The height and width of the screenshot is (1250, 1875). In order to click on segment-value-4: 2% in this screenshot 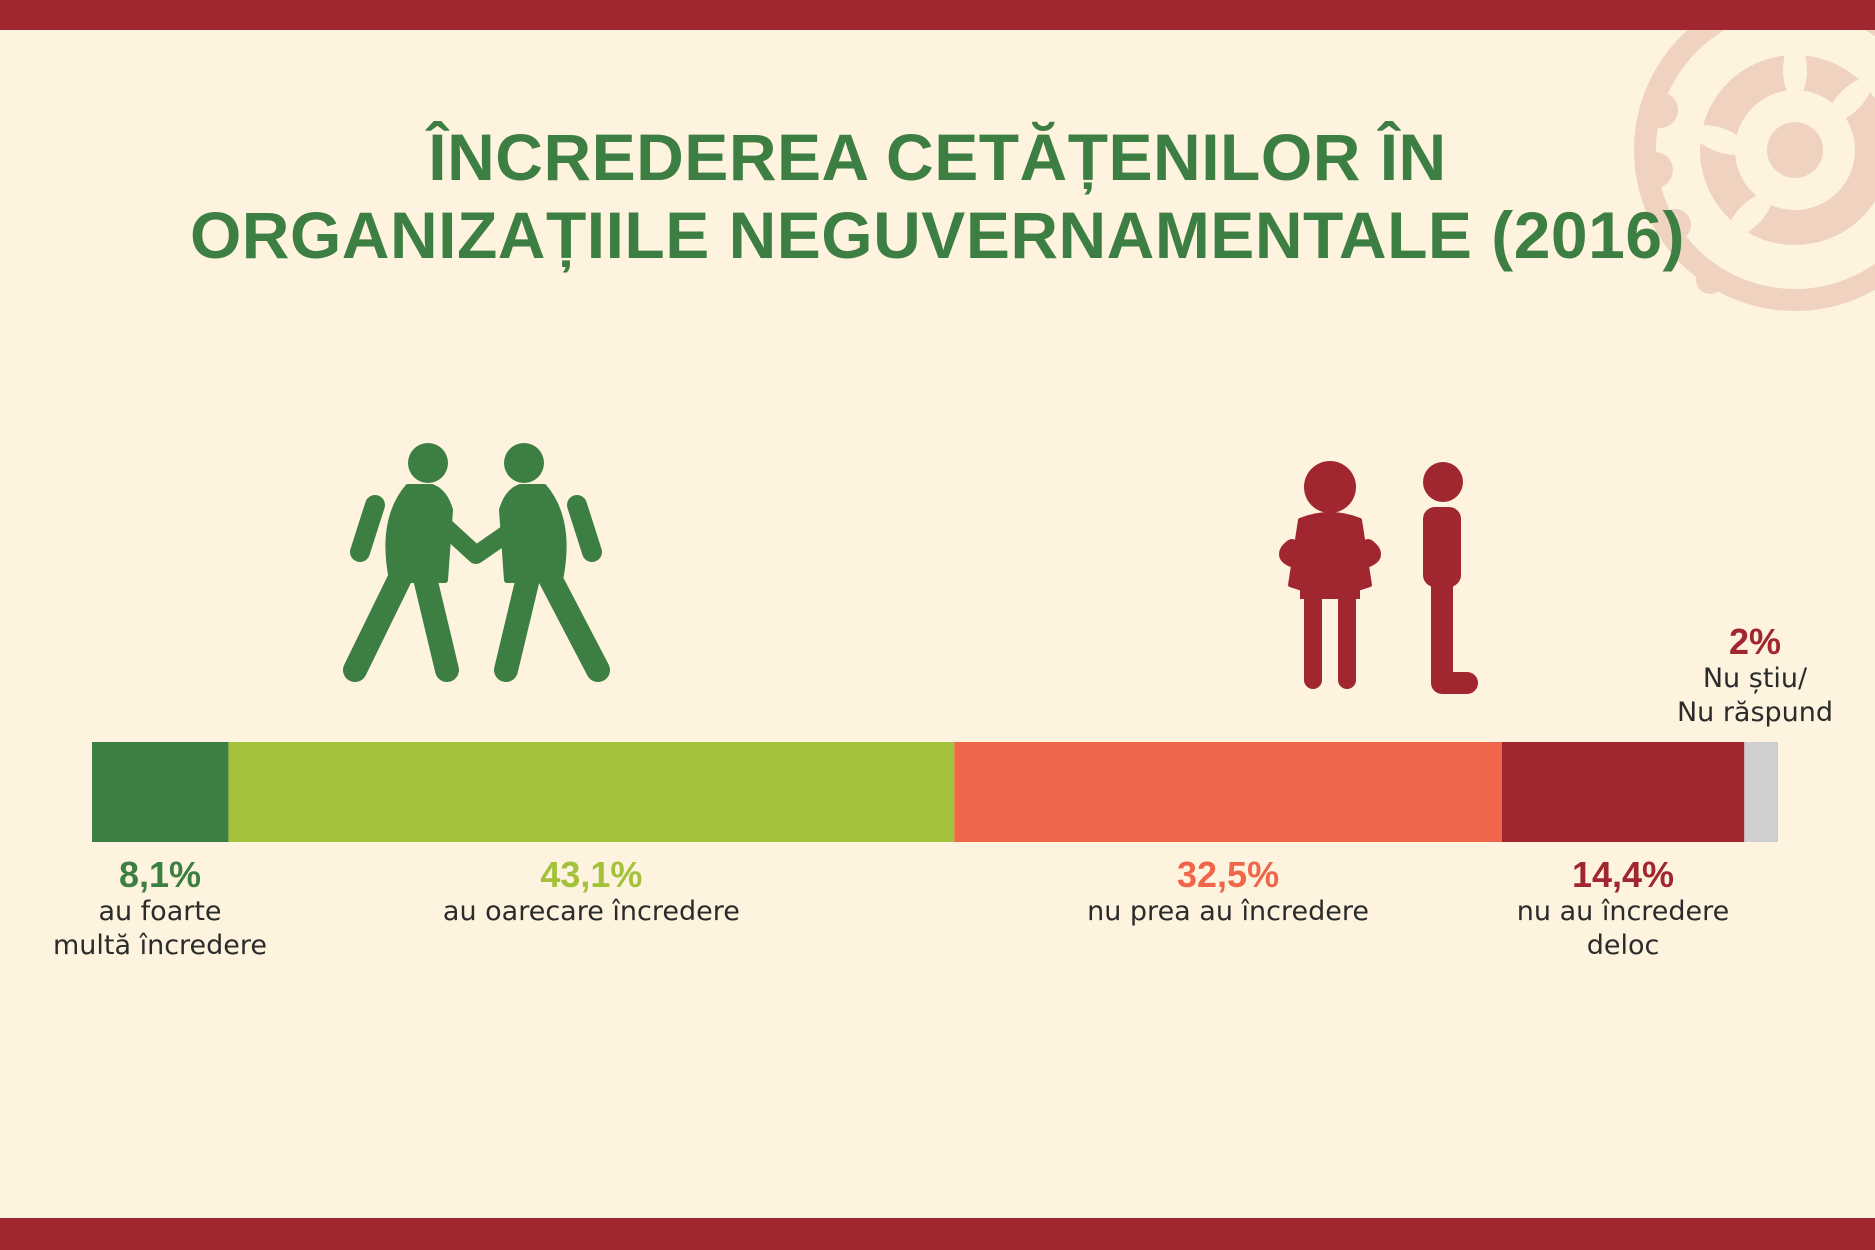, I will do `click(1755, 641)`.